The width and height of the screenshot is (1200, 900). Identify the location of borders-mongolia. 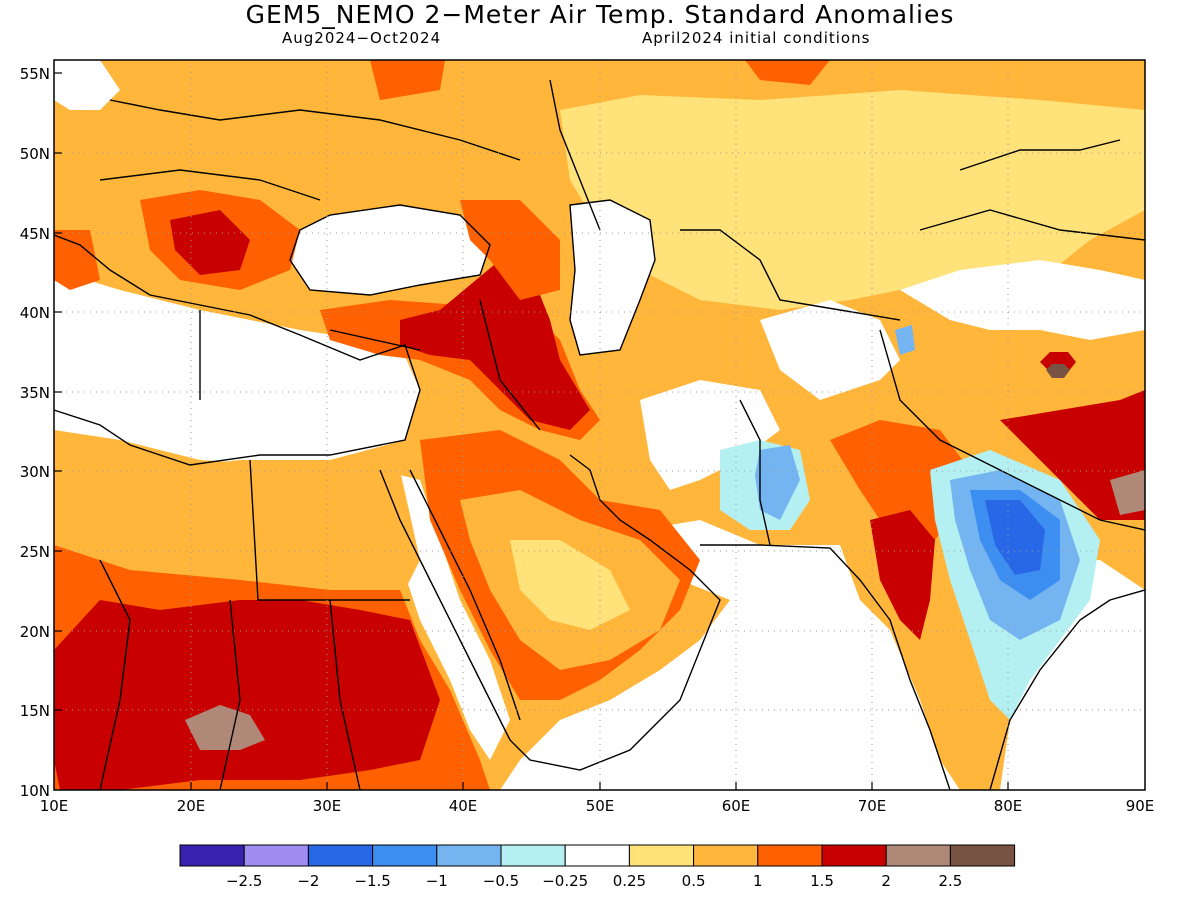
(1032, 190).